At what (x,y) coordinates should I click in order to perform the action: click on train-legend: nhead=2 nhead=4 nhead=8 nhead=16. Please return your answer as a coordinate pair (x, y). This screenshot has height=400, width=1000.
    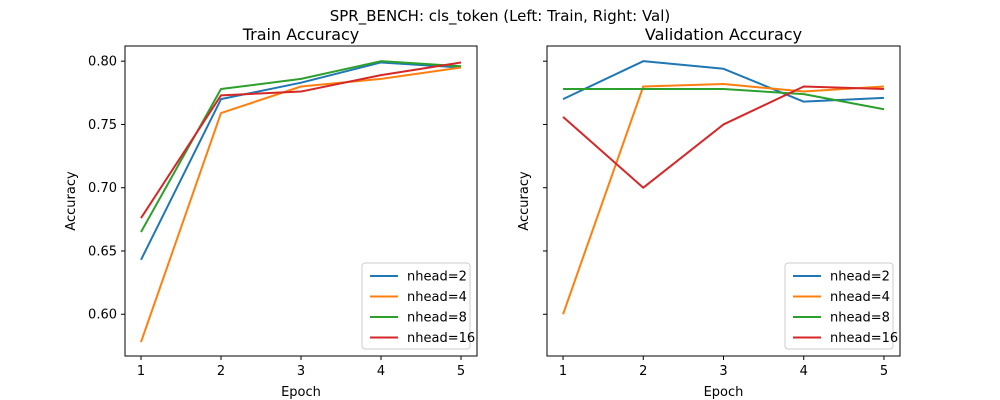
    Looking at the image, I should click on (418, 306).